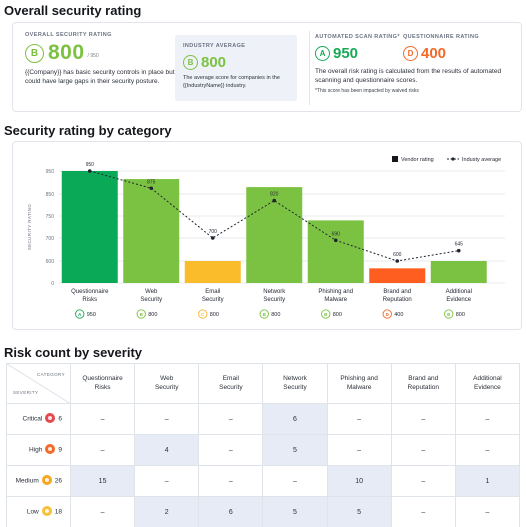 The height and width of the screenshot is (527, 526). I want to click on column-header-line1: Brand and, so click(423, 378).